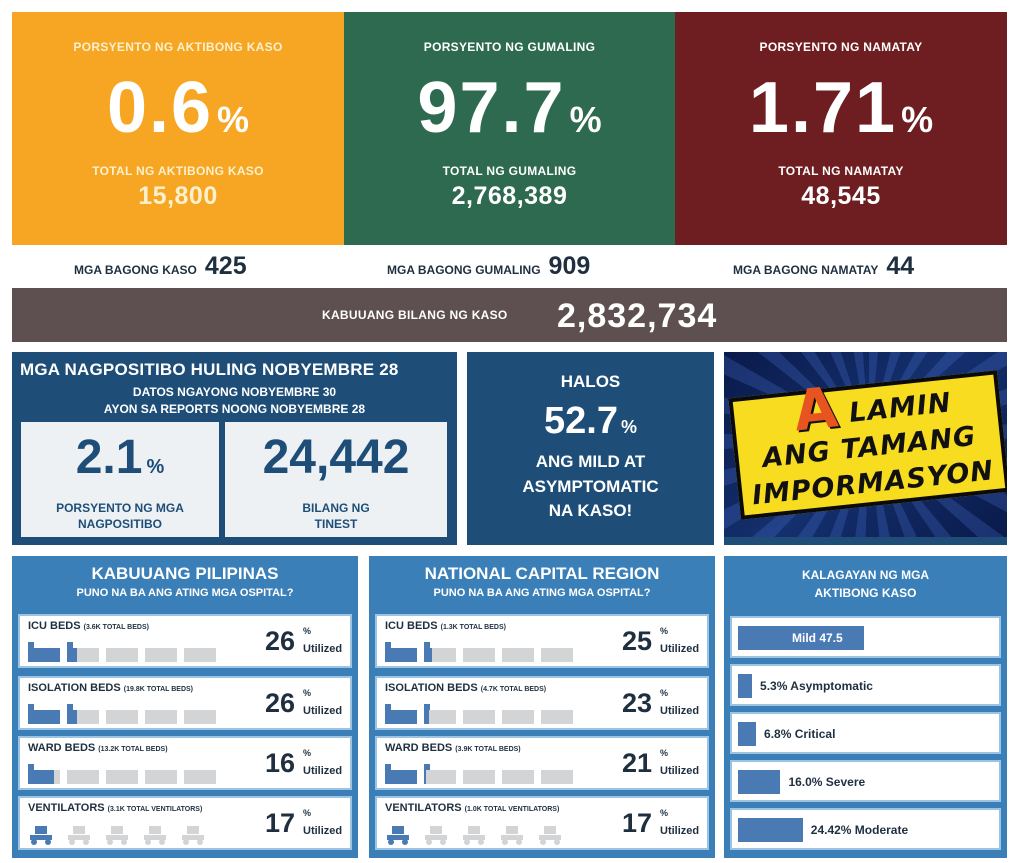 This screenshot has height=863, width=1023. I want to click on status-row: 6.8% Critical, so click(865, 733).